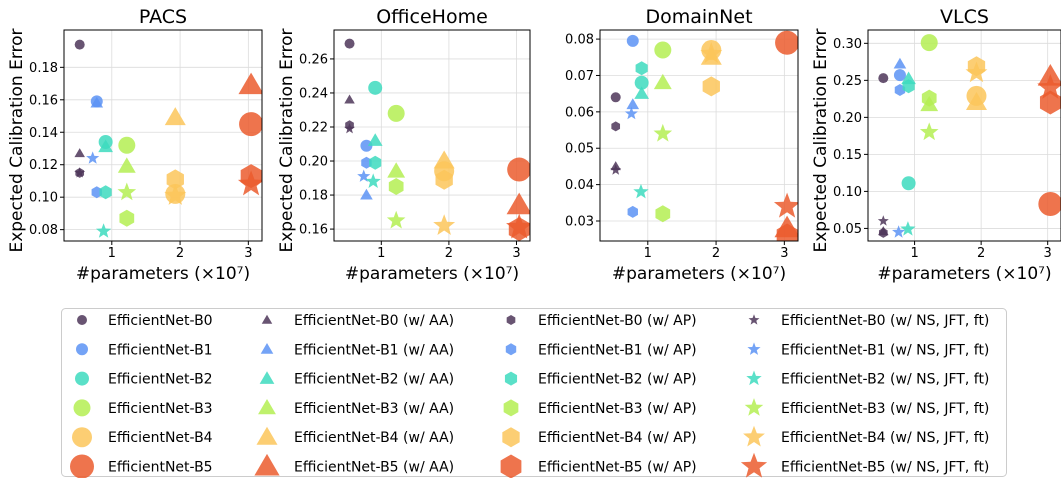 The width and height of the screenshot is (1061, 478). What do you see at coordinates (374, 321) in the screenshot?
I see `legend-label: EfficientNet-B0 (w/ AA)` at bounding box center [374, 321].